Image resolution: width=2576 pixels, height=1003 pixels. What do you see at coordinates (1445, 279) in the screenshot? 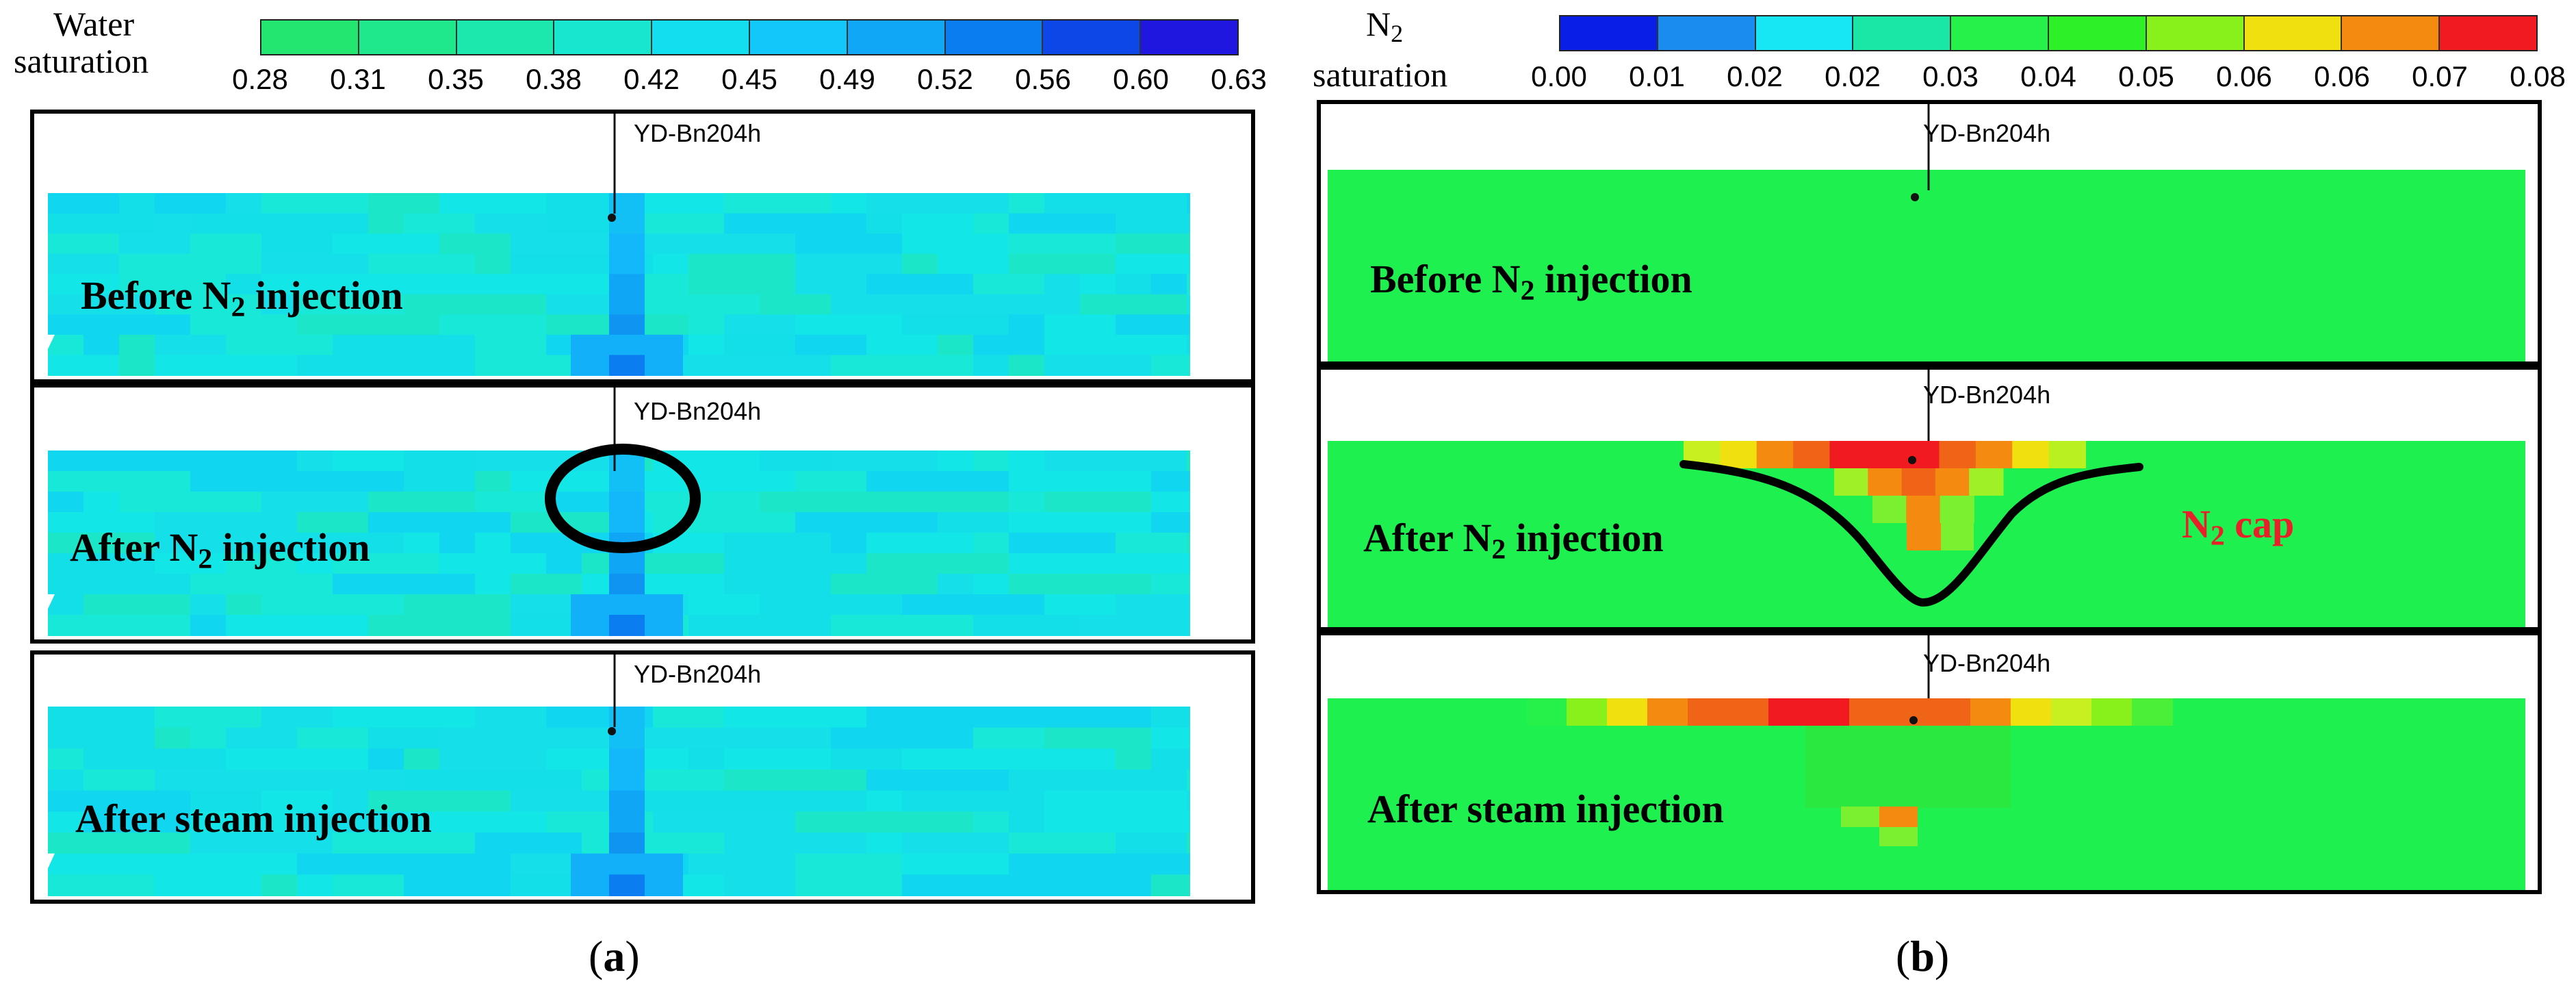
I see `label-text: Before N` at bounding box center [1445, 279].